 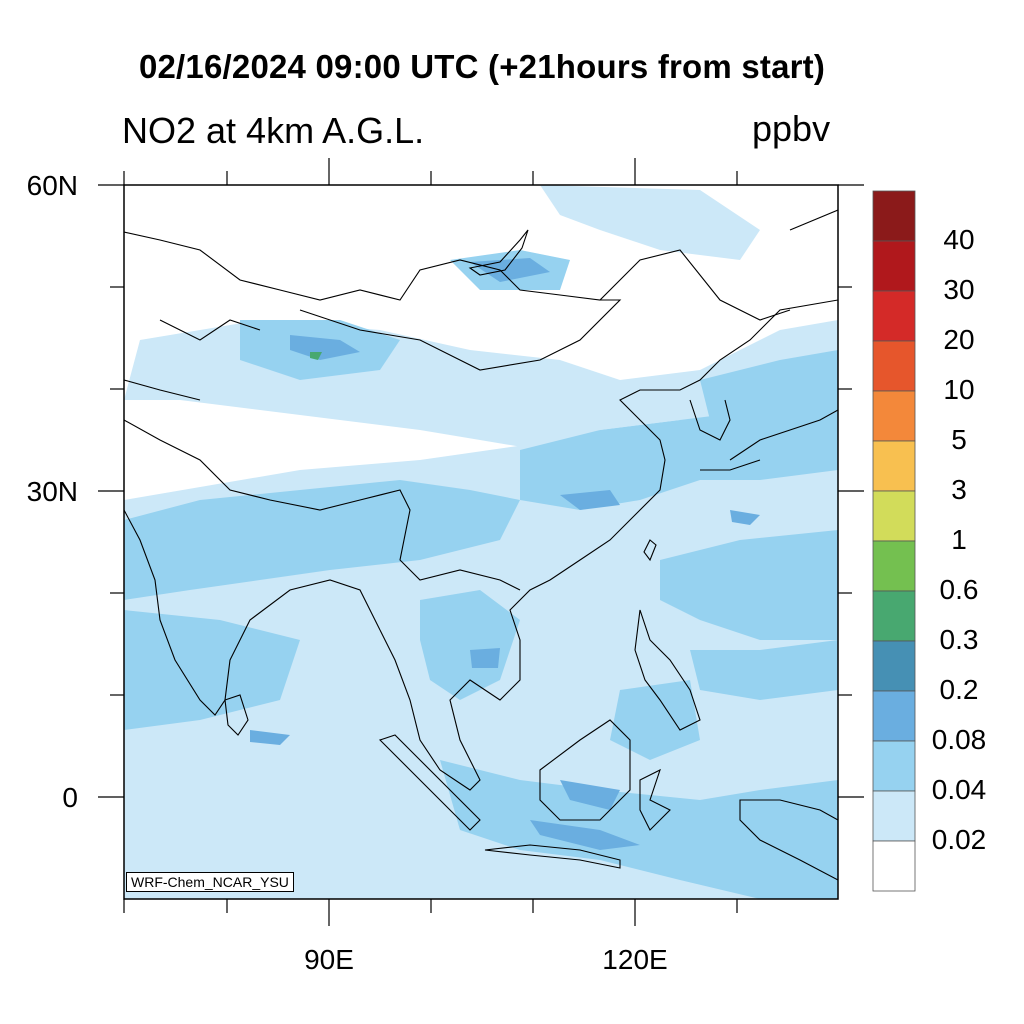 What do you see at coordinates (273, 130) in the screenshot?
I see `map-subtitle: NO2 at 4km A.G.L.` at bounding box center [273, 130].